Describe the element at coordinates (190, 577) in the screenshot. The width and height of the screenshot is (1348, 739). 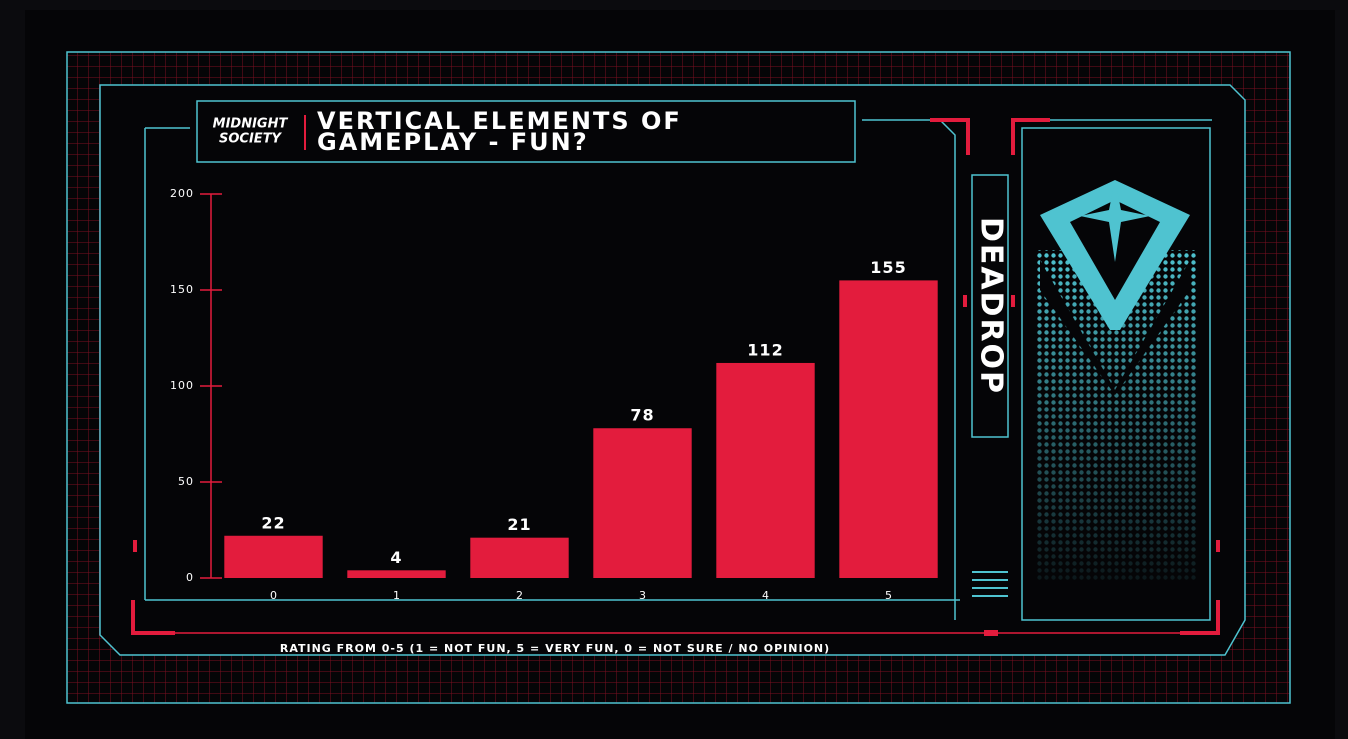
I see `y-tick-label: 0` at that location.